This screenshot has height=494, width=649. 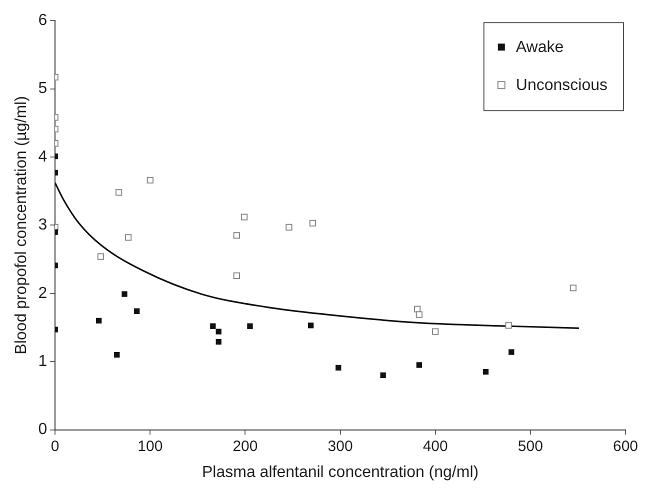 I want to click on y-axis-title: Blood propofol concentration (µg/ml), so click(x=21, y=225).